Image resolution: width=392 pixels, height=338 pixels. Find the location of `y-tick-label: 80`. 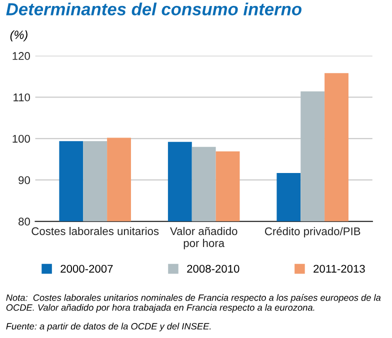

y-tick-label: 80 is located at coordinates (24, 222).